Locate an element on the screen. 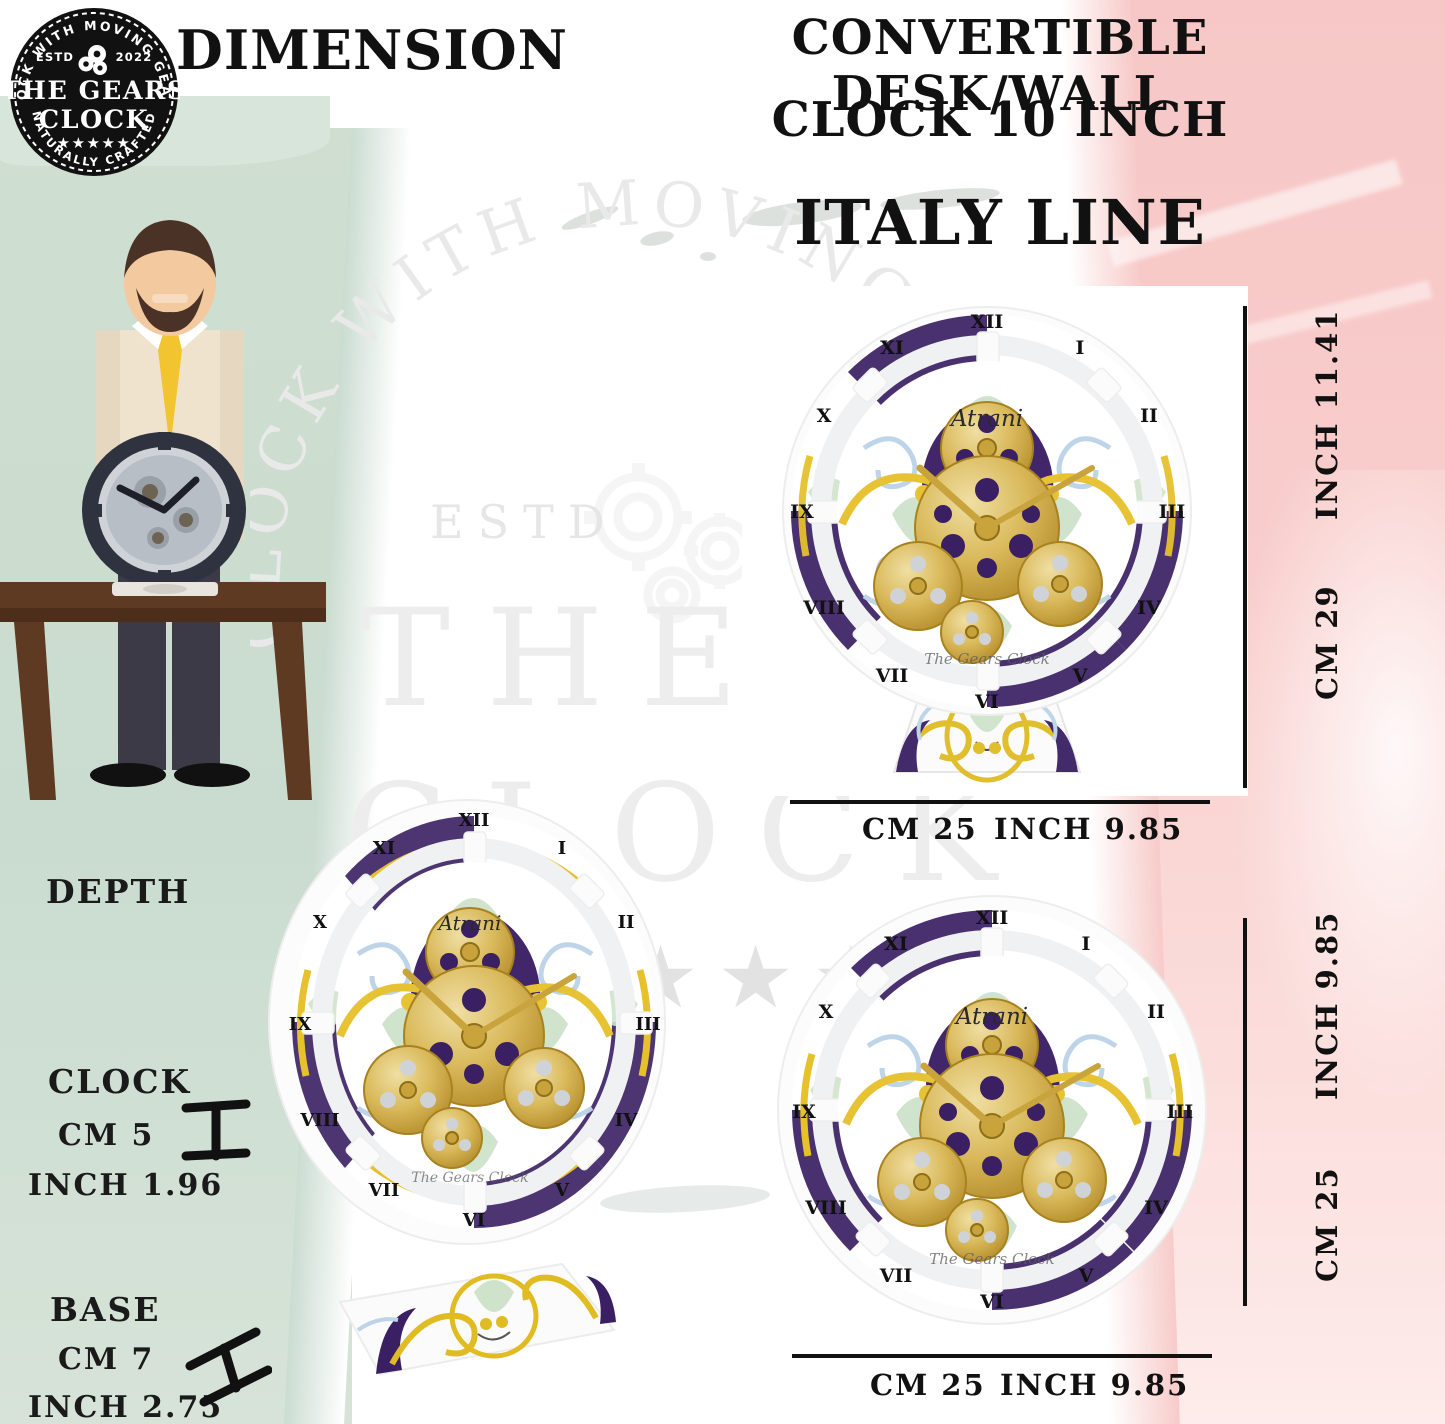 This screenshot has height=1424, width=1445. product-title-1: CONVERTIBLE DESK/WALL is located at coordinates (1000, 66).